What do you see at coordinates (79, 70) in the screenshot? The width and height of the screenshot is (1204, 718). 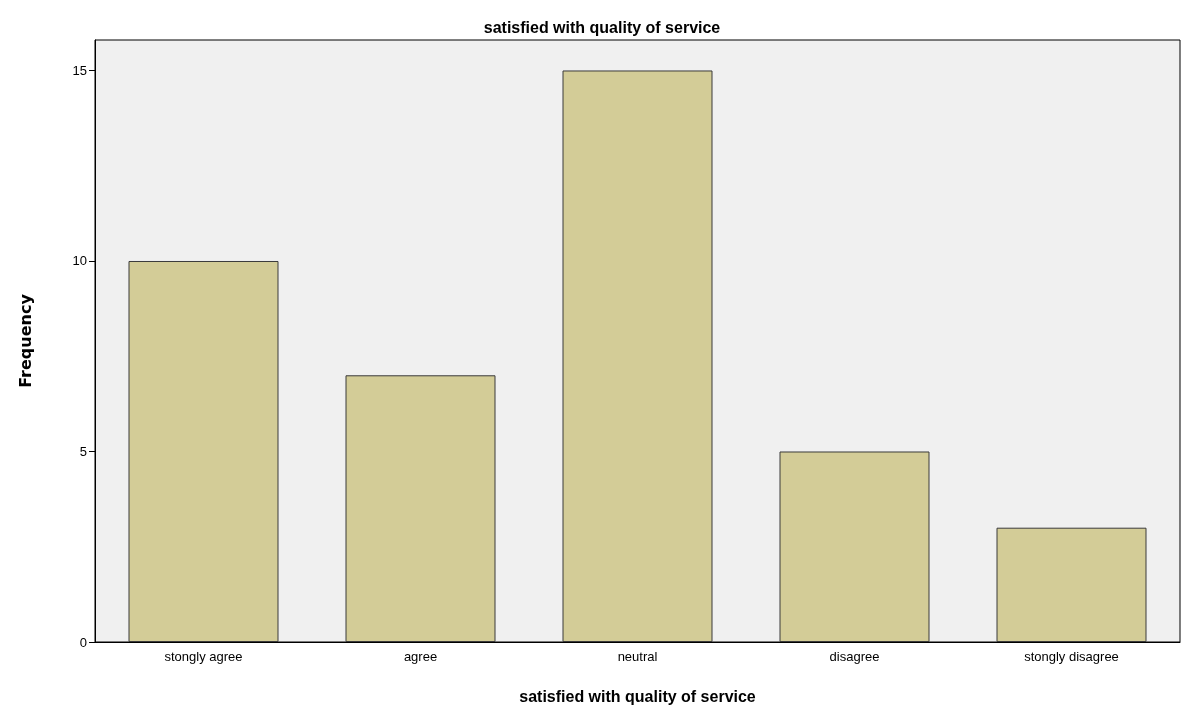 I see `y-tick-label: 15` at bounding box center [79, 70].